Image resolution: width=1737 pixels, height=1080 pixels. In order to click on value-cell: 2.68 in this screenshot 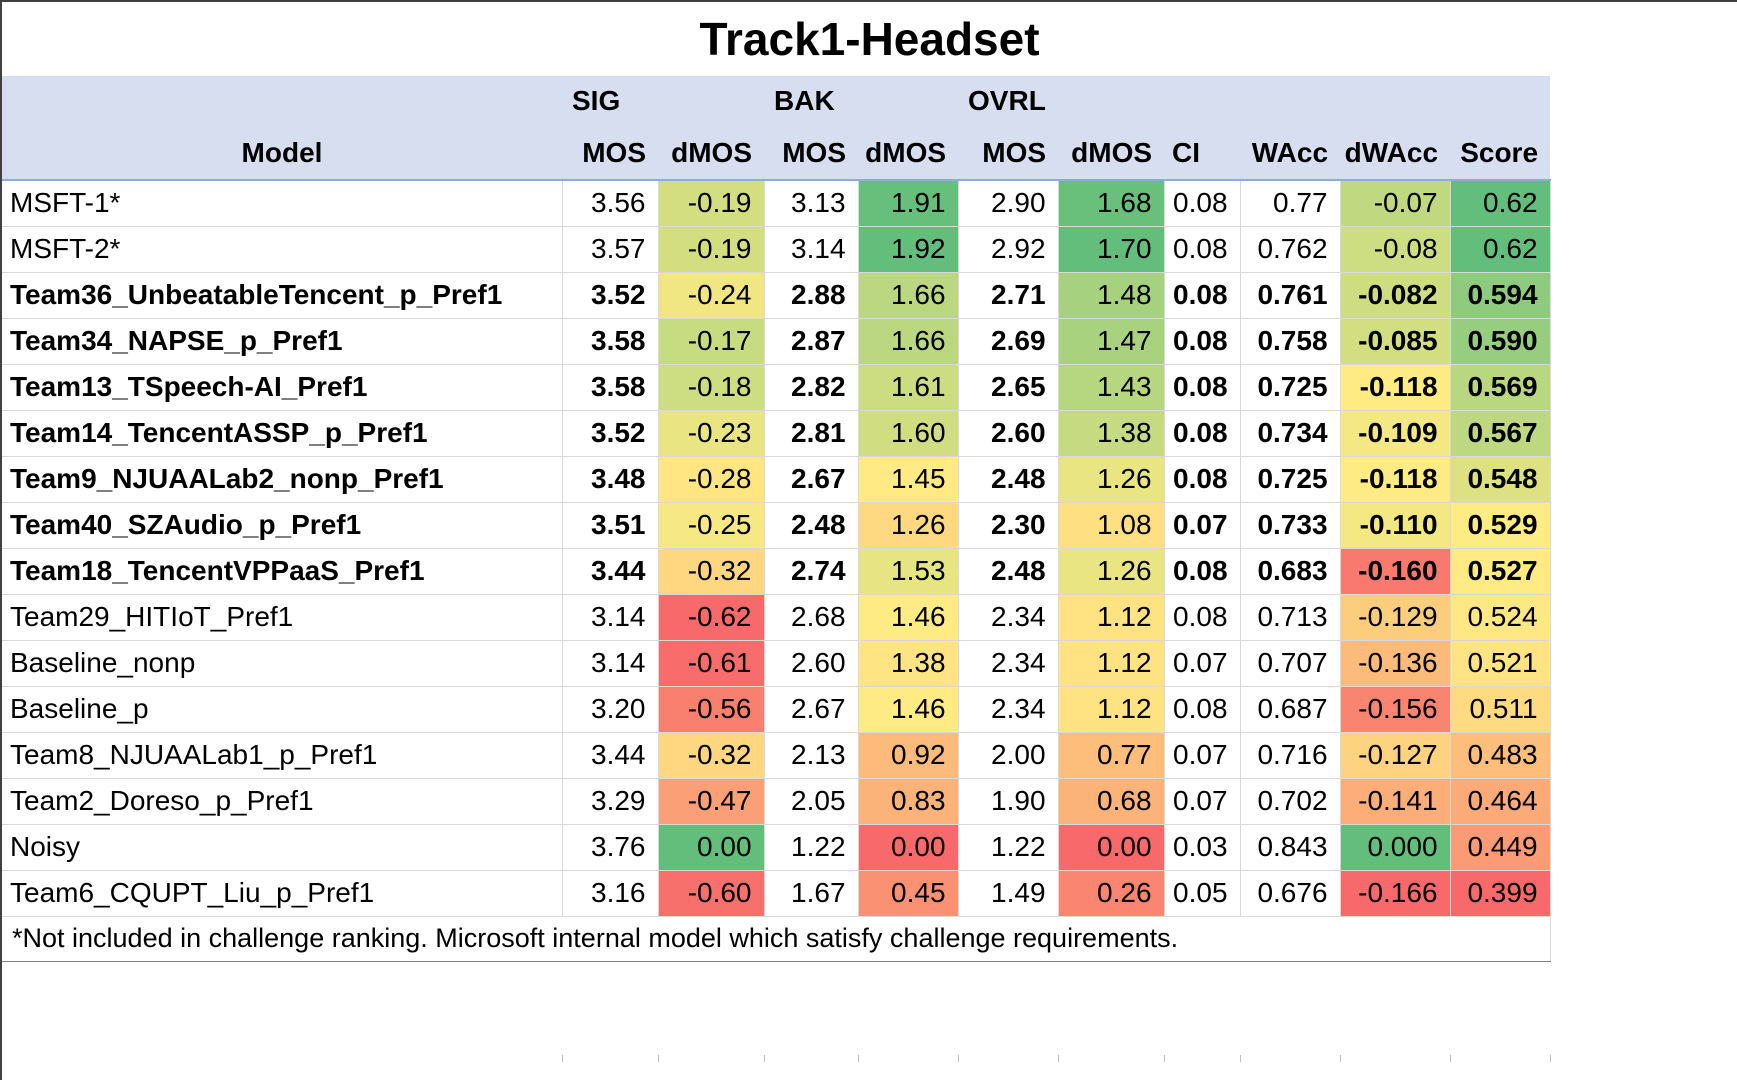, I will do `click(811, 617)`.